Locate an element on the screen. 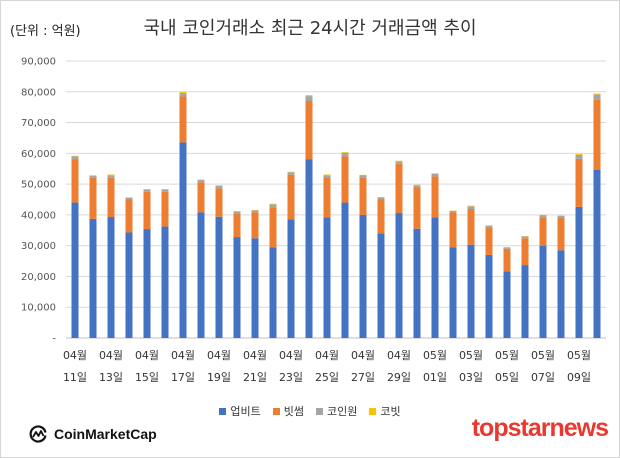  y-tick-label: 30,000 is located at coordinates (38, 246).